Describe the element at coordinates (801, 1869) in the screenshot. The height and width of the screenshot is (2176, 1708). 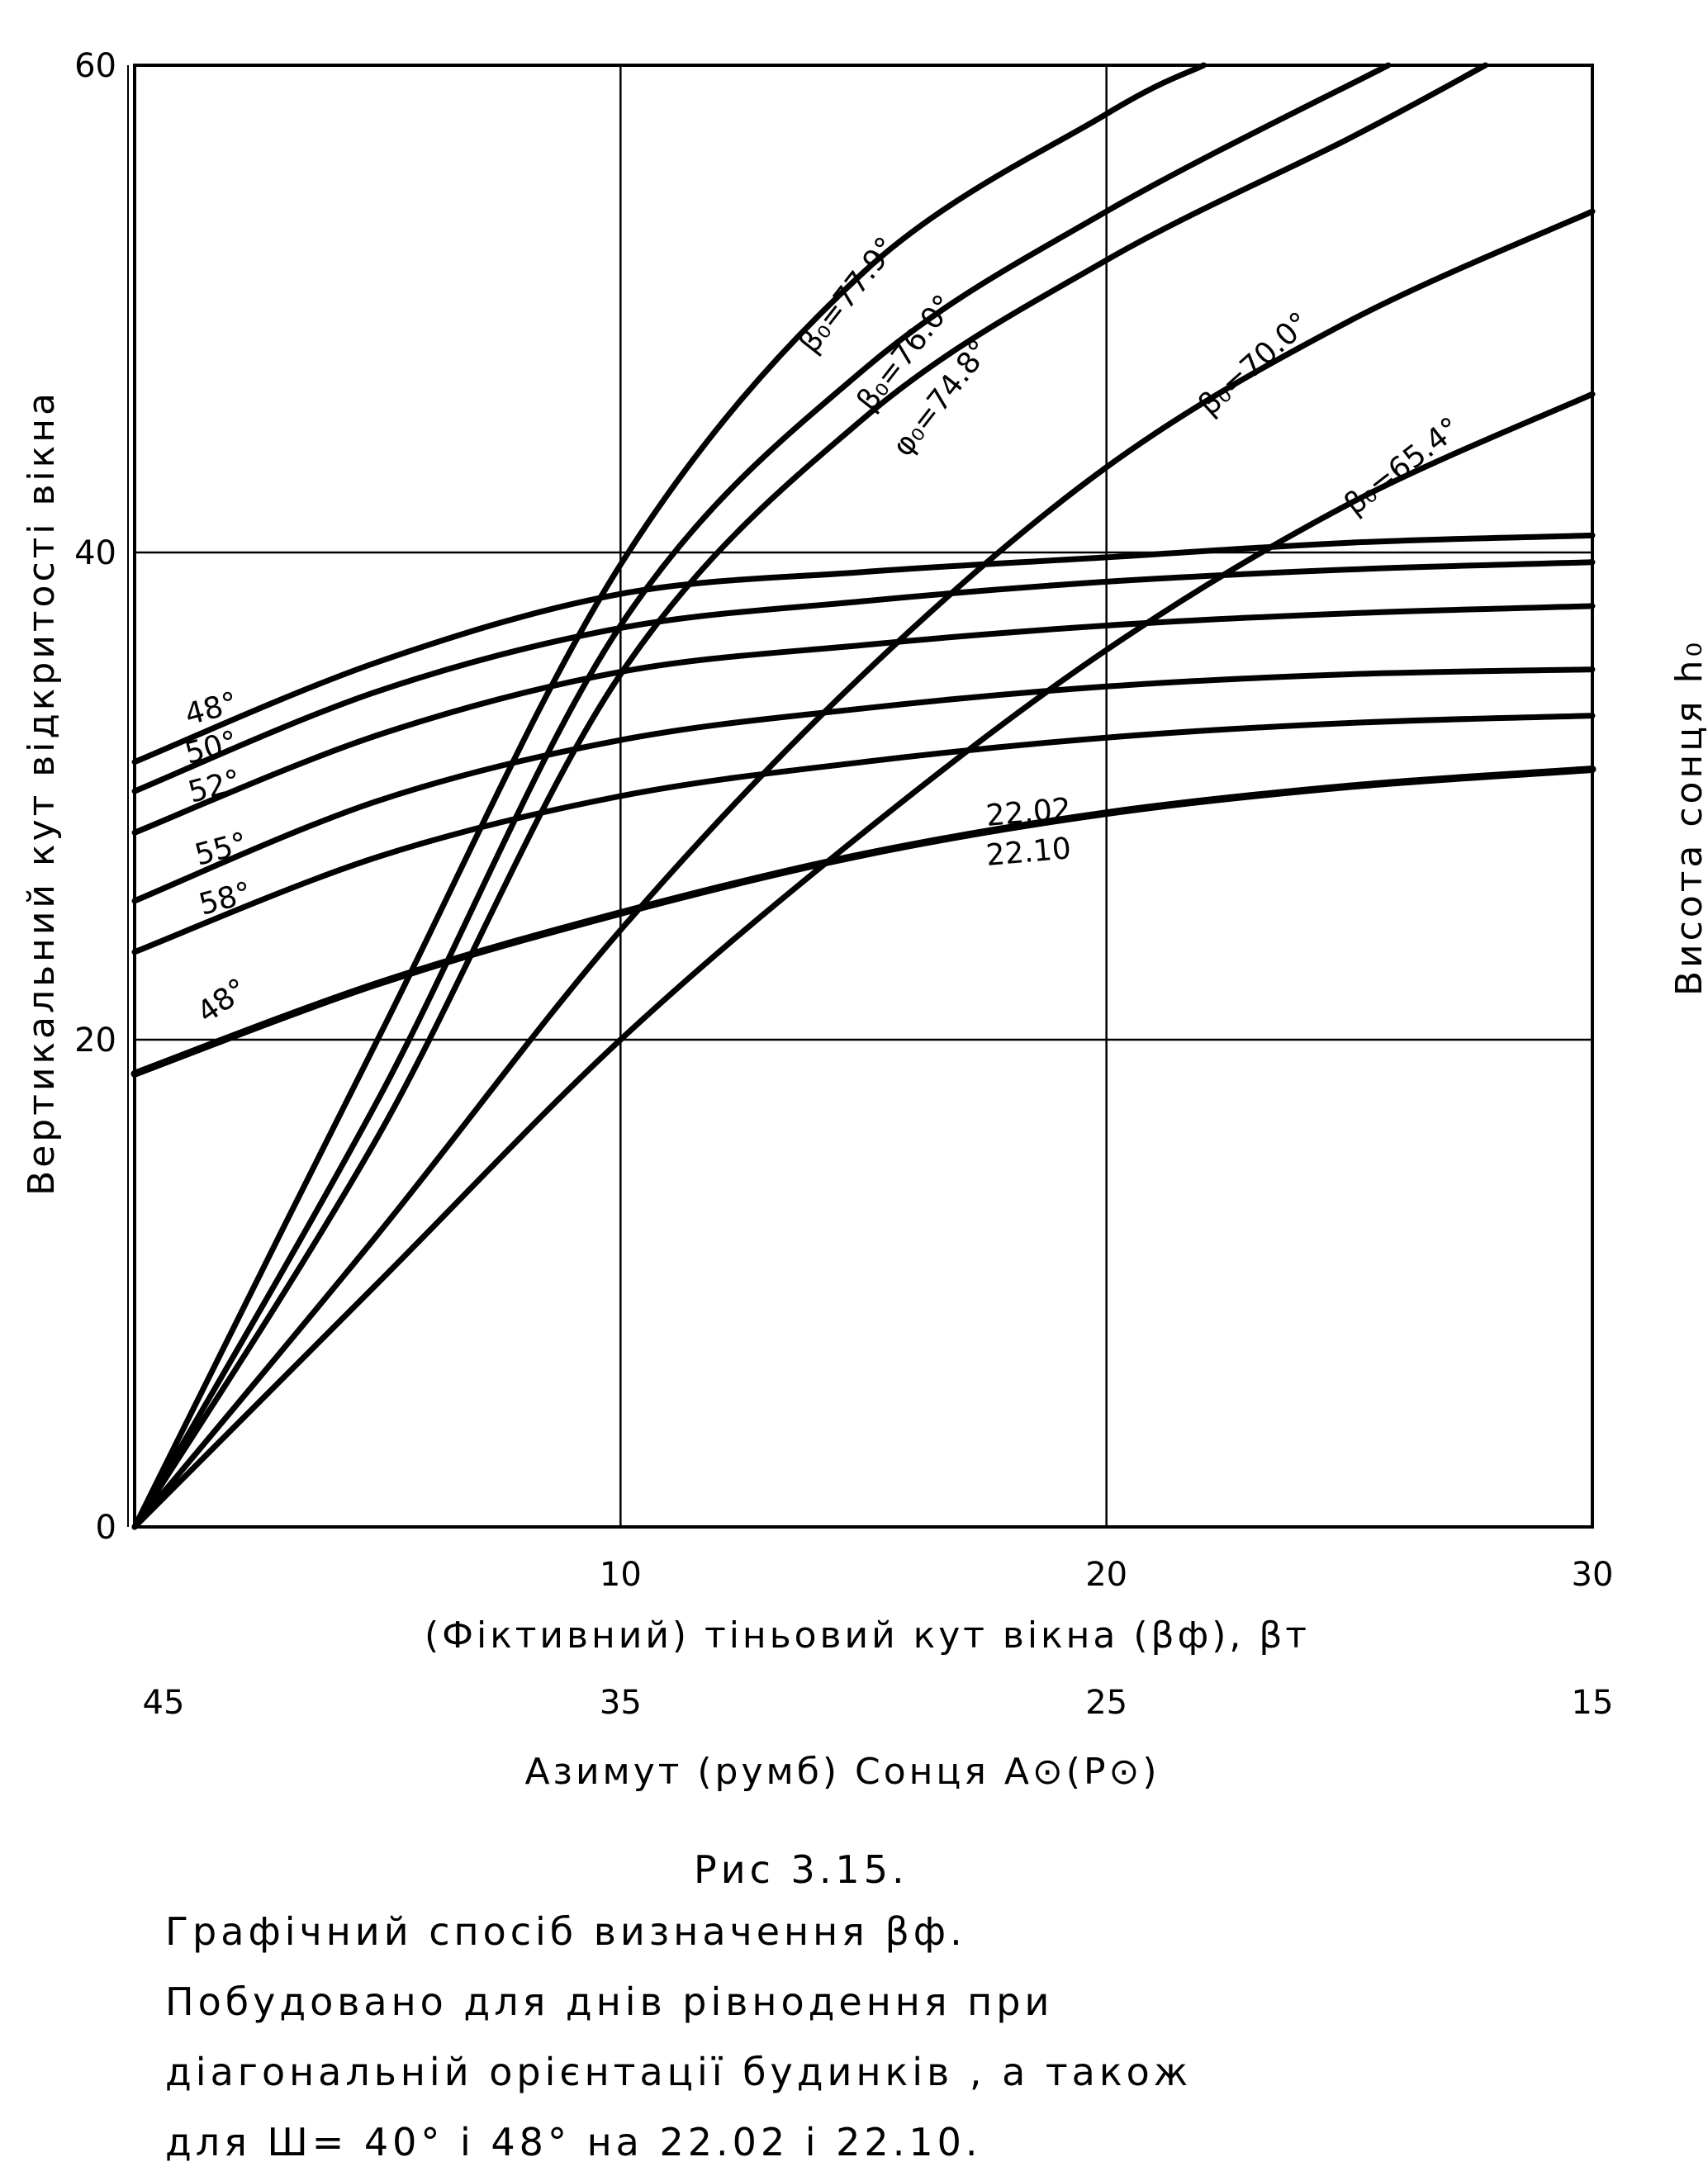
I see `figure-title: Рис 3.15.` at that location.